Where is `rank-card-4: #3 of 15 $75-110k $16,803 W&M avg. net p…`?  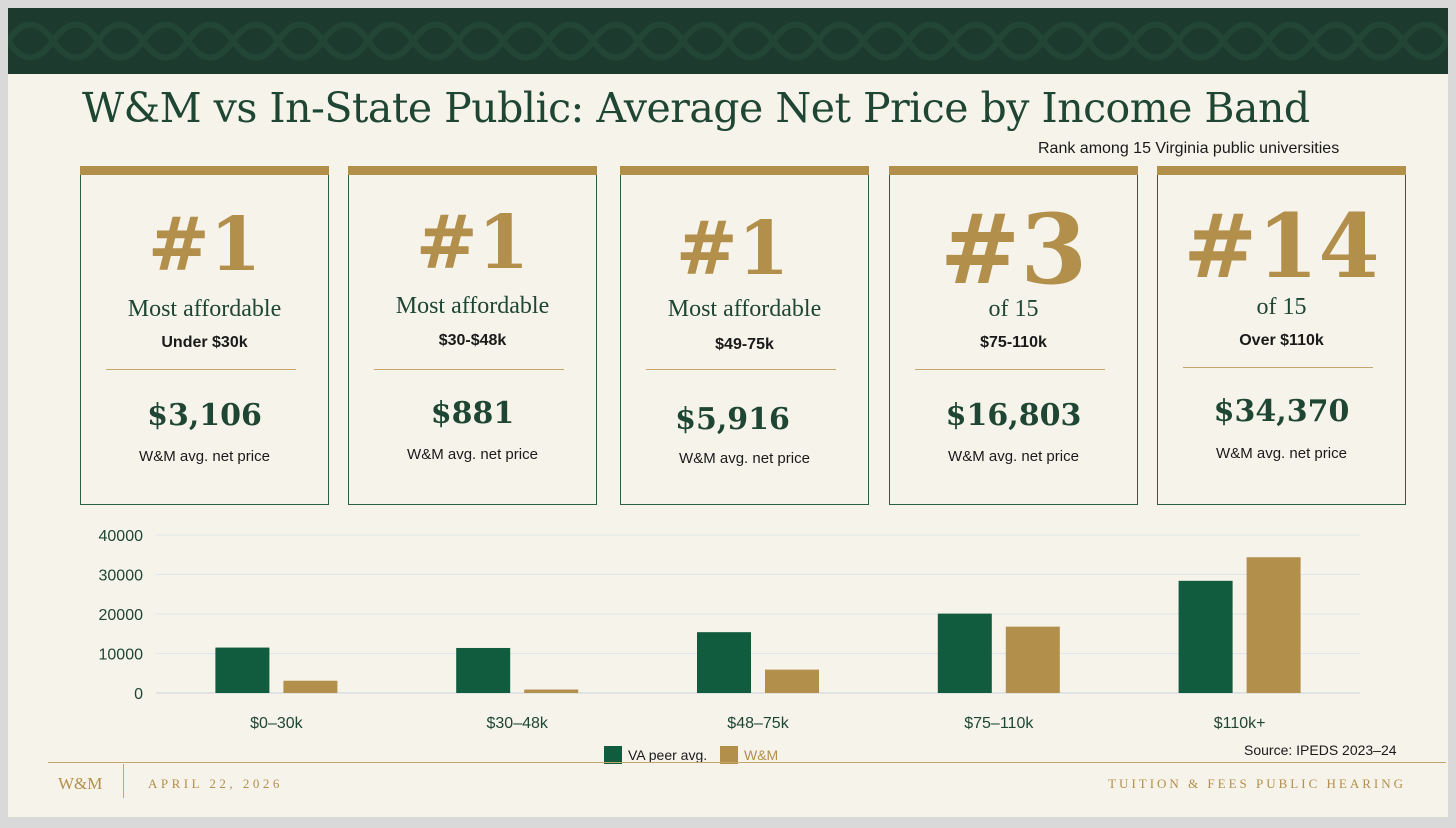
rank-card-4: #3 of 15 $75-110k $16,803 W&M avg. net p… is located at coordinates (1013, 335).